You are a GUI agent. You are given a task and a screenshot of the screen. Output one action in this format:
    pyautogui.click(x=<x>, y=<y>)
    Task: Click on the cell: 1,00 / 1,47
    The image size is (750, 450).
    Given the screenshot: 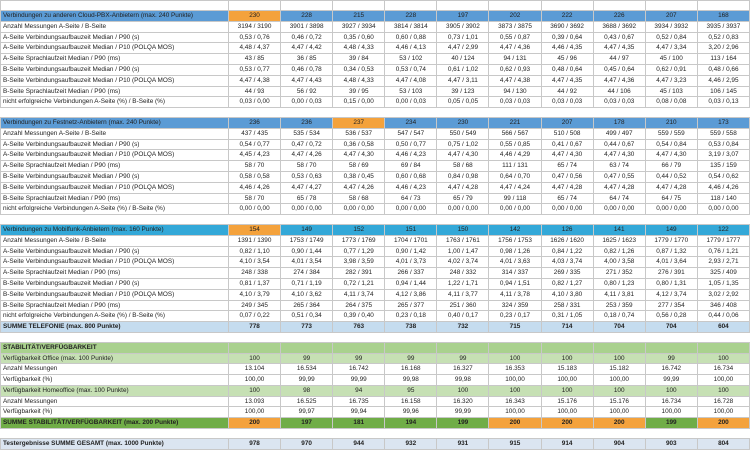 What is the action you would take?
    pyautogui.click(x=463, y=251)
    